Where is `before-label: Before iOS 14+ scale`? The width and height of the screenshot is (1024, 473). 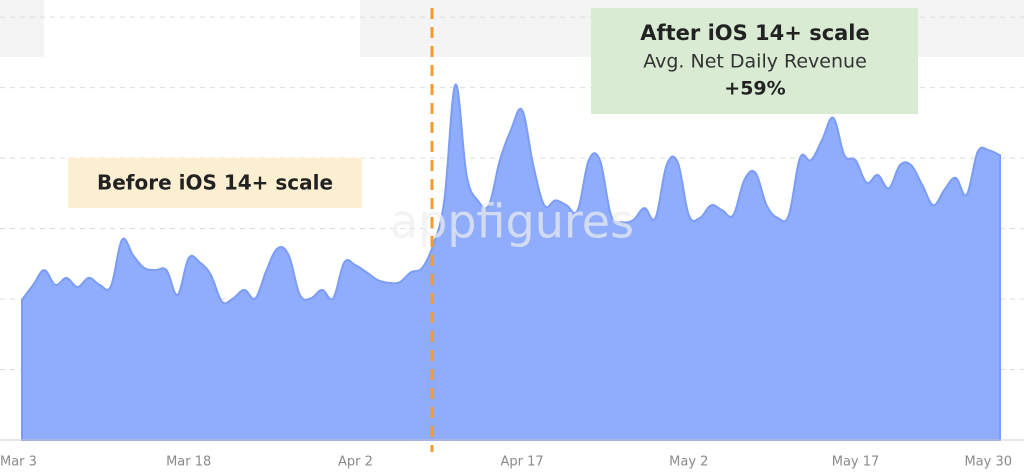
before-label: Before iOS 14+ scale is located at coordinates (215, 183).